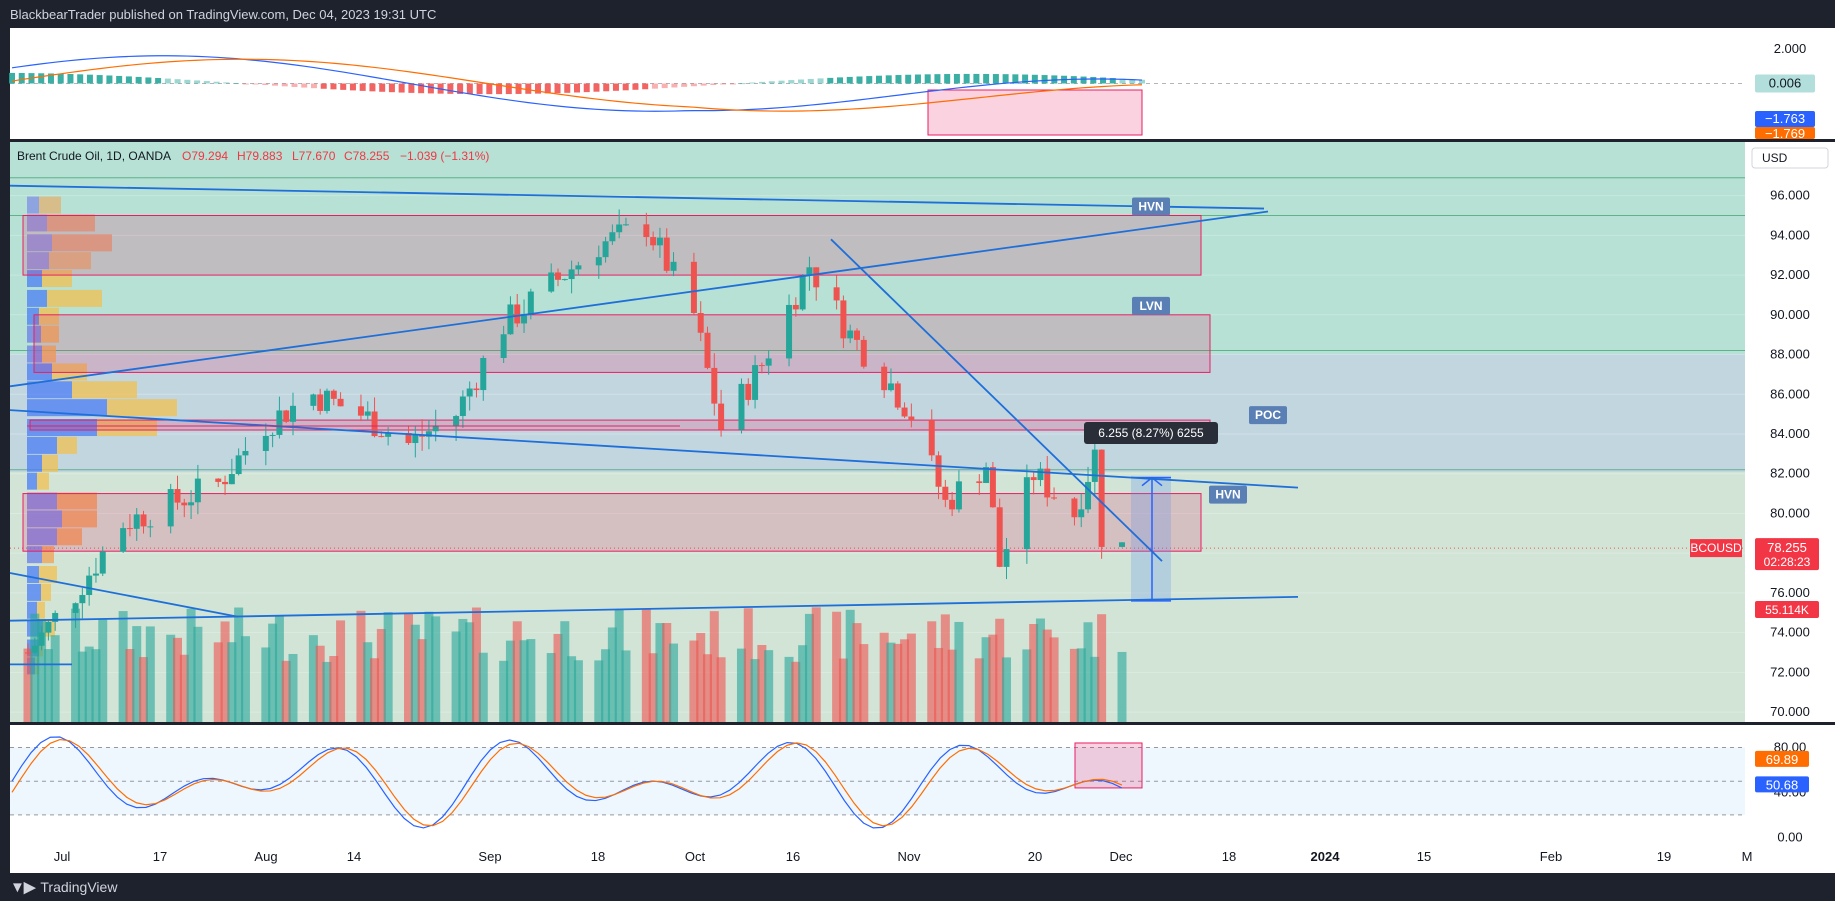  I want to click on time-tick-label: Aug, so click(265, 856).